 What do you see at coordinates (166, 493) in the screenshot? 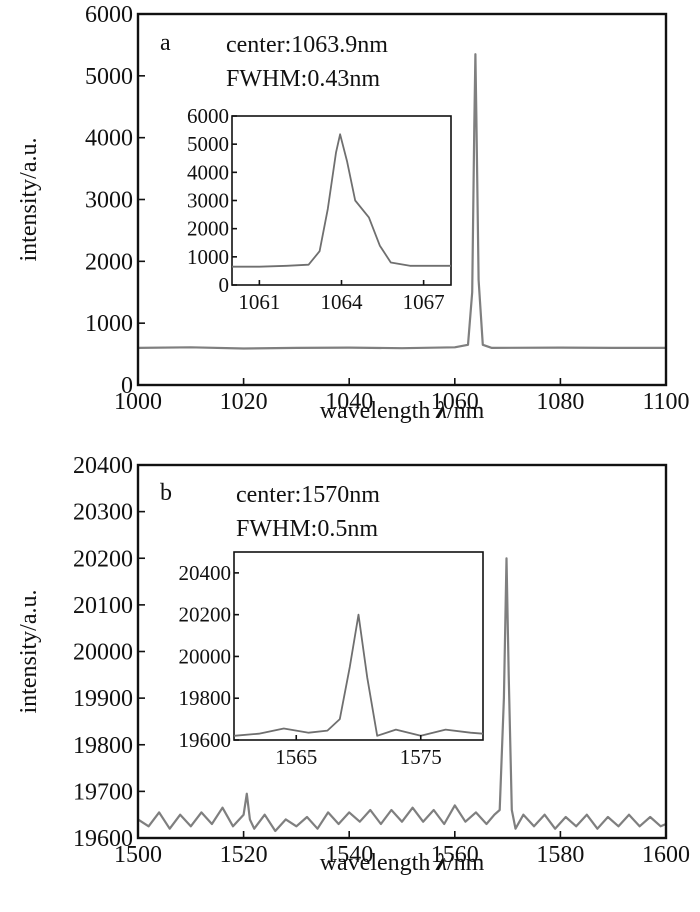
I see `panel-label: b` at bounding box center [166, 493].